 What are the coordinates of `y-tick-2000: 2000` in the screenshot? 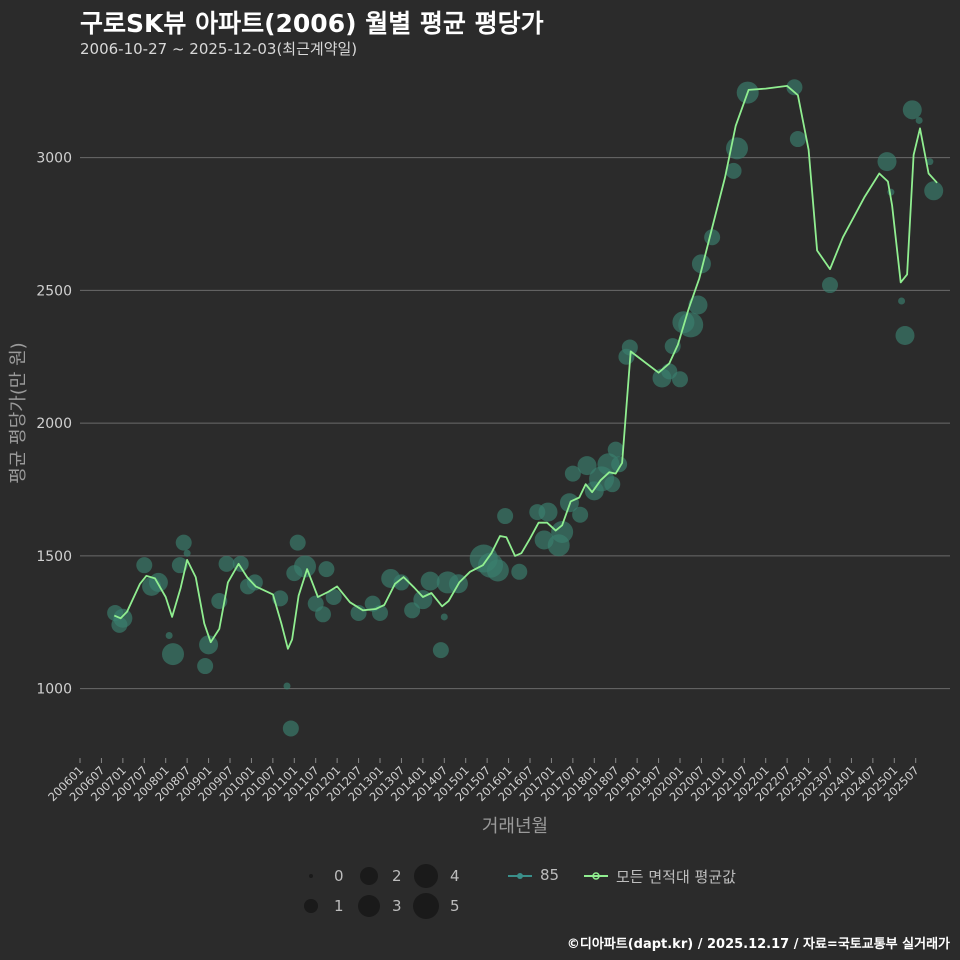 It's located at (54, 424).